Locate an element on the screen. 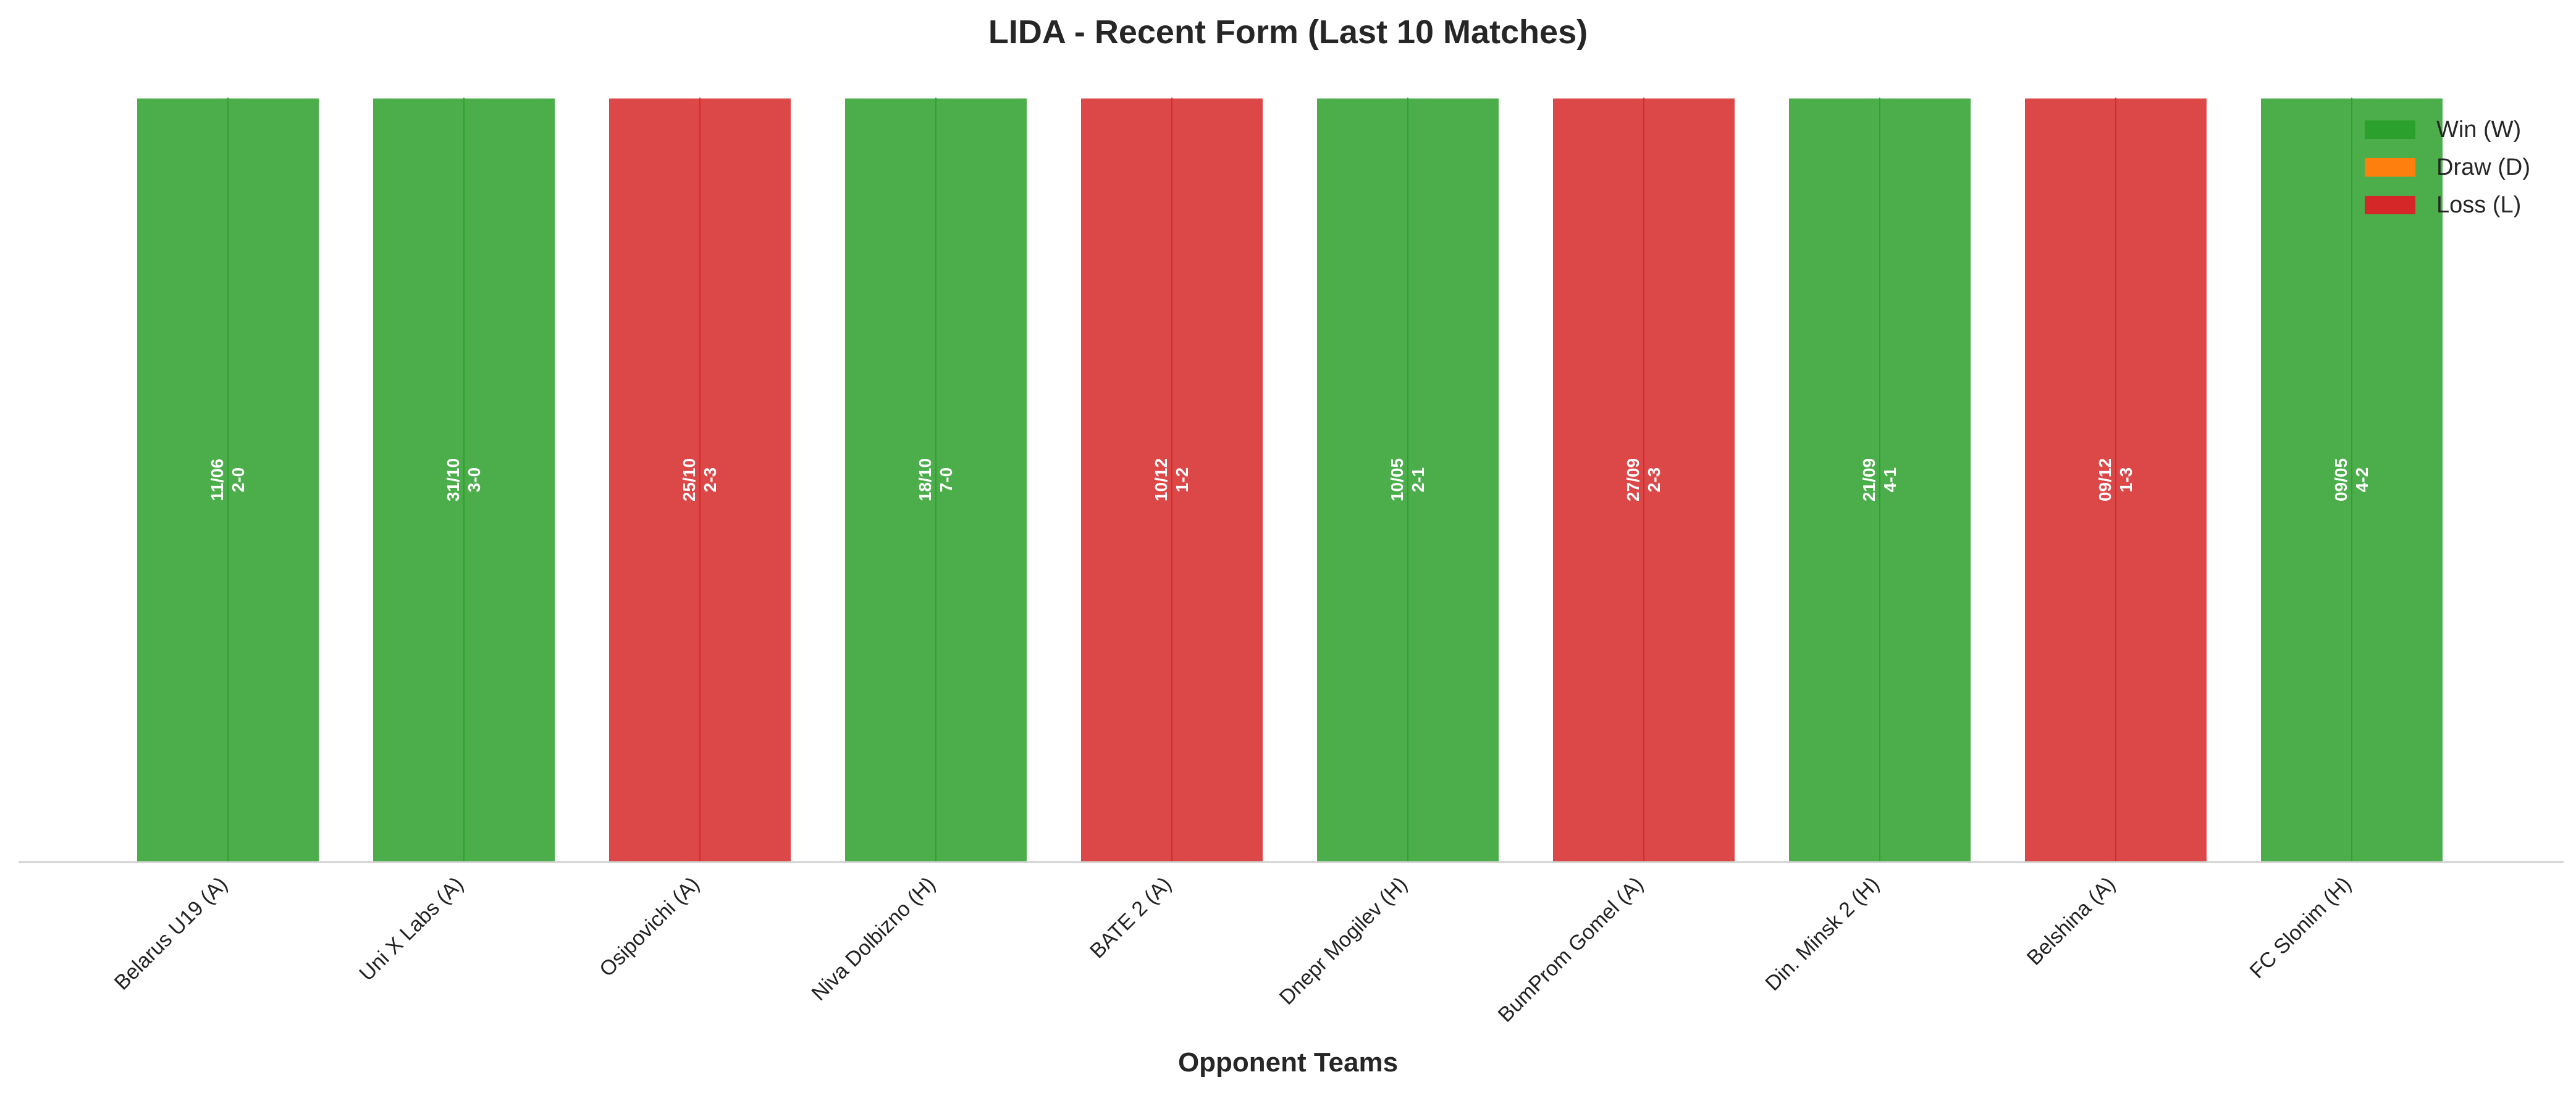 The image size is (2576, 1093). match-score-8: 4-1 is located at coordinates (1890, 479).